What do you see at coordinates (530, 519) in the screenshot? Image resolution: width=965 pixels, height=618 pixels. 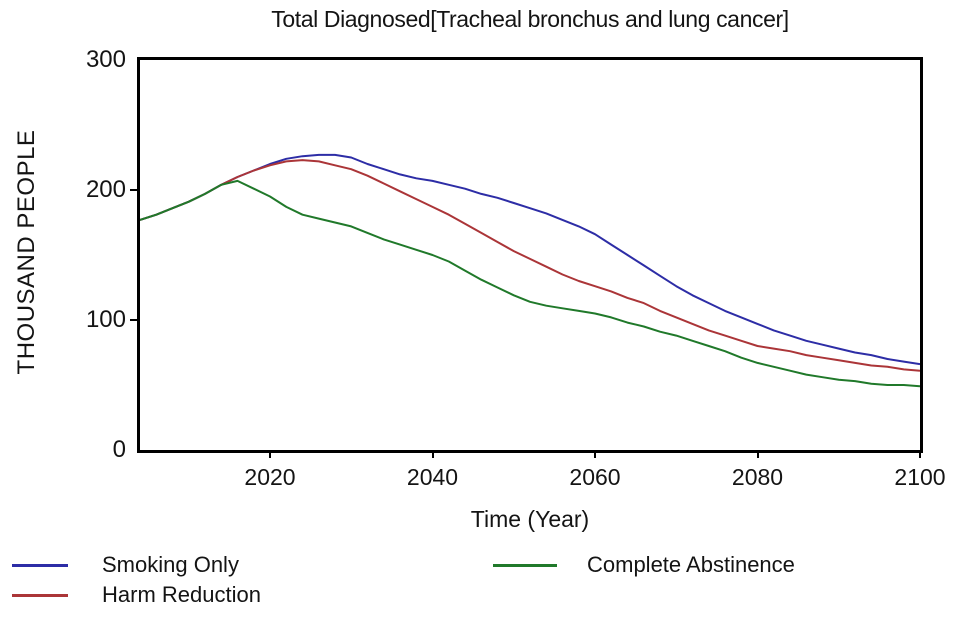 I see `x-axis-label: Time (Year)` at bounding box center [530, 519].